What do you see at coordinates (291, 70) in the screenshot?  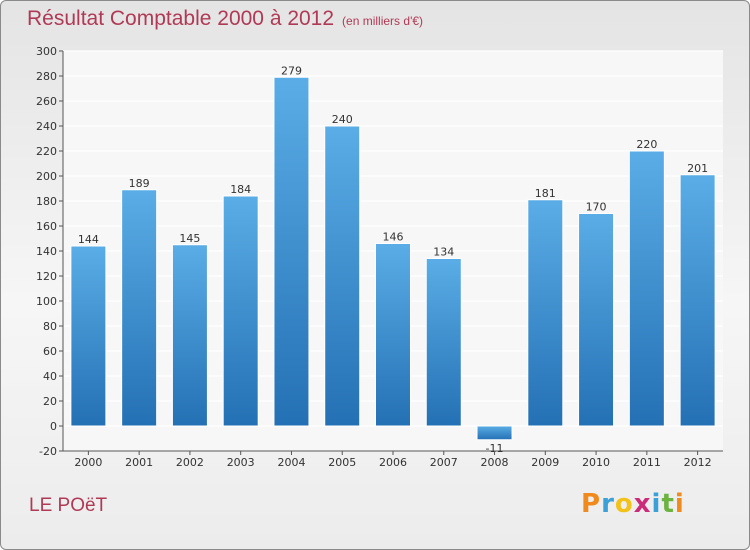 I see `value-label: 279` at bounding box center [291, 70].